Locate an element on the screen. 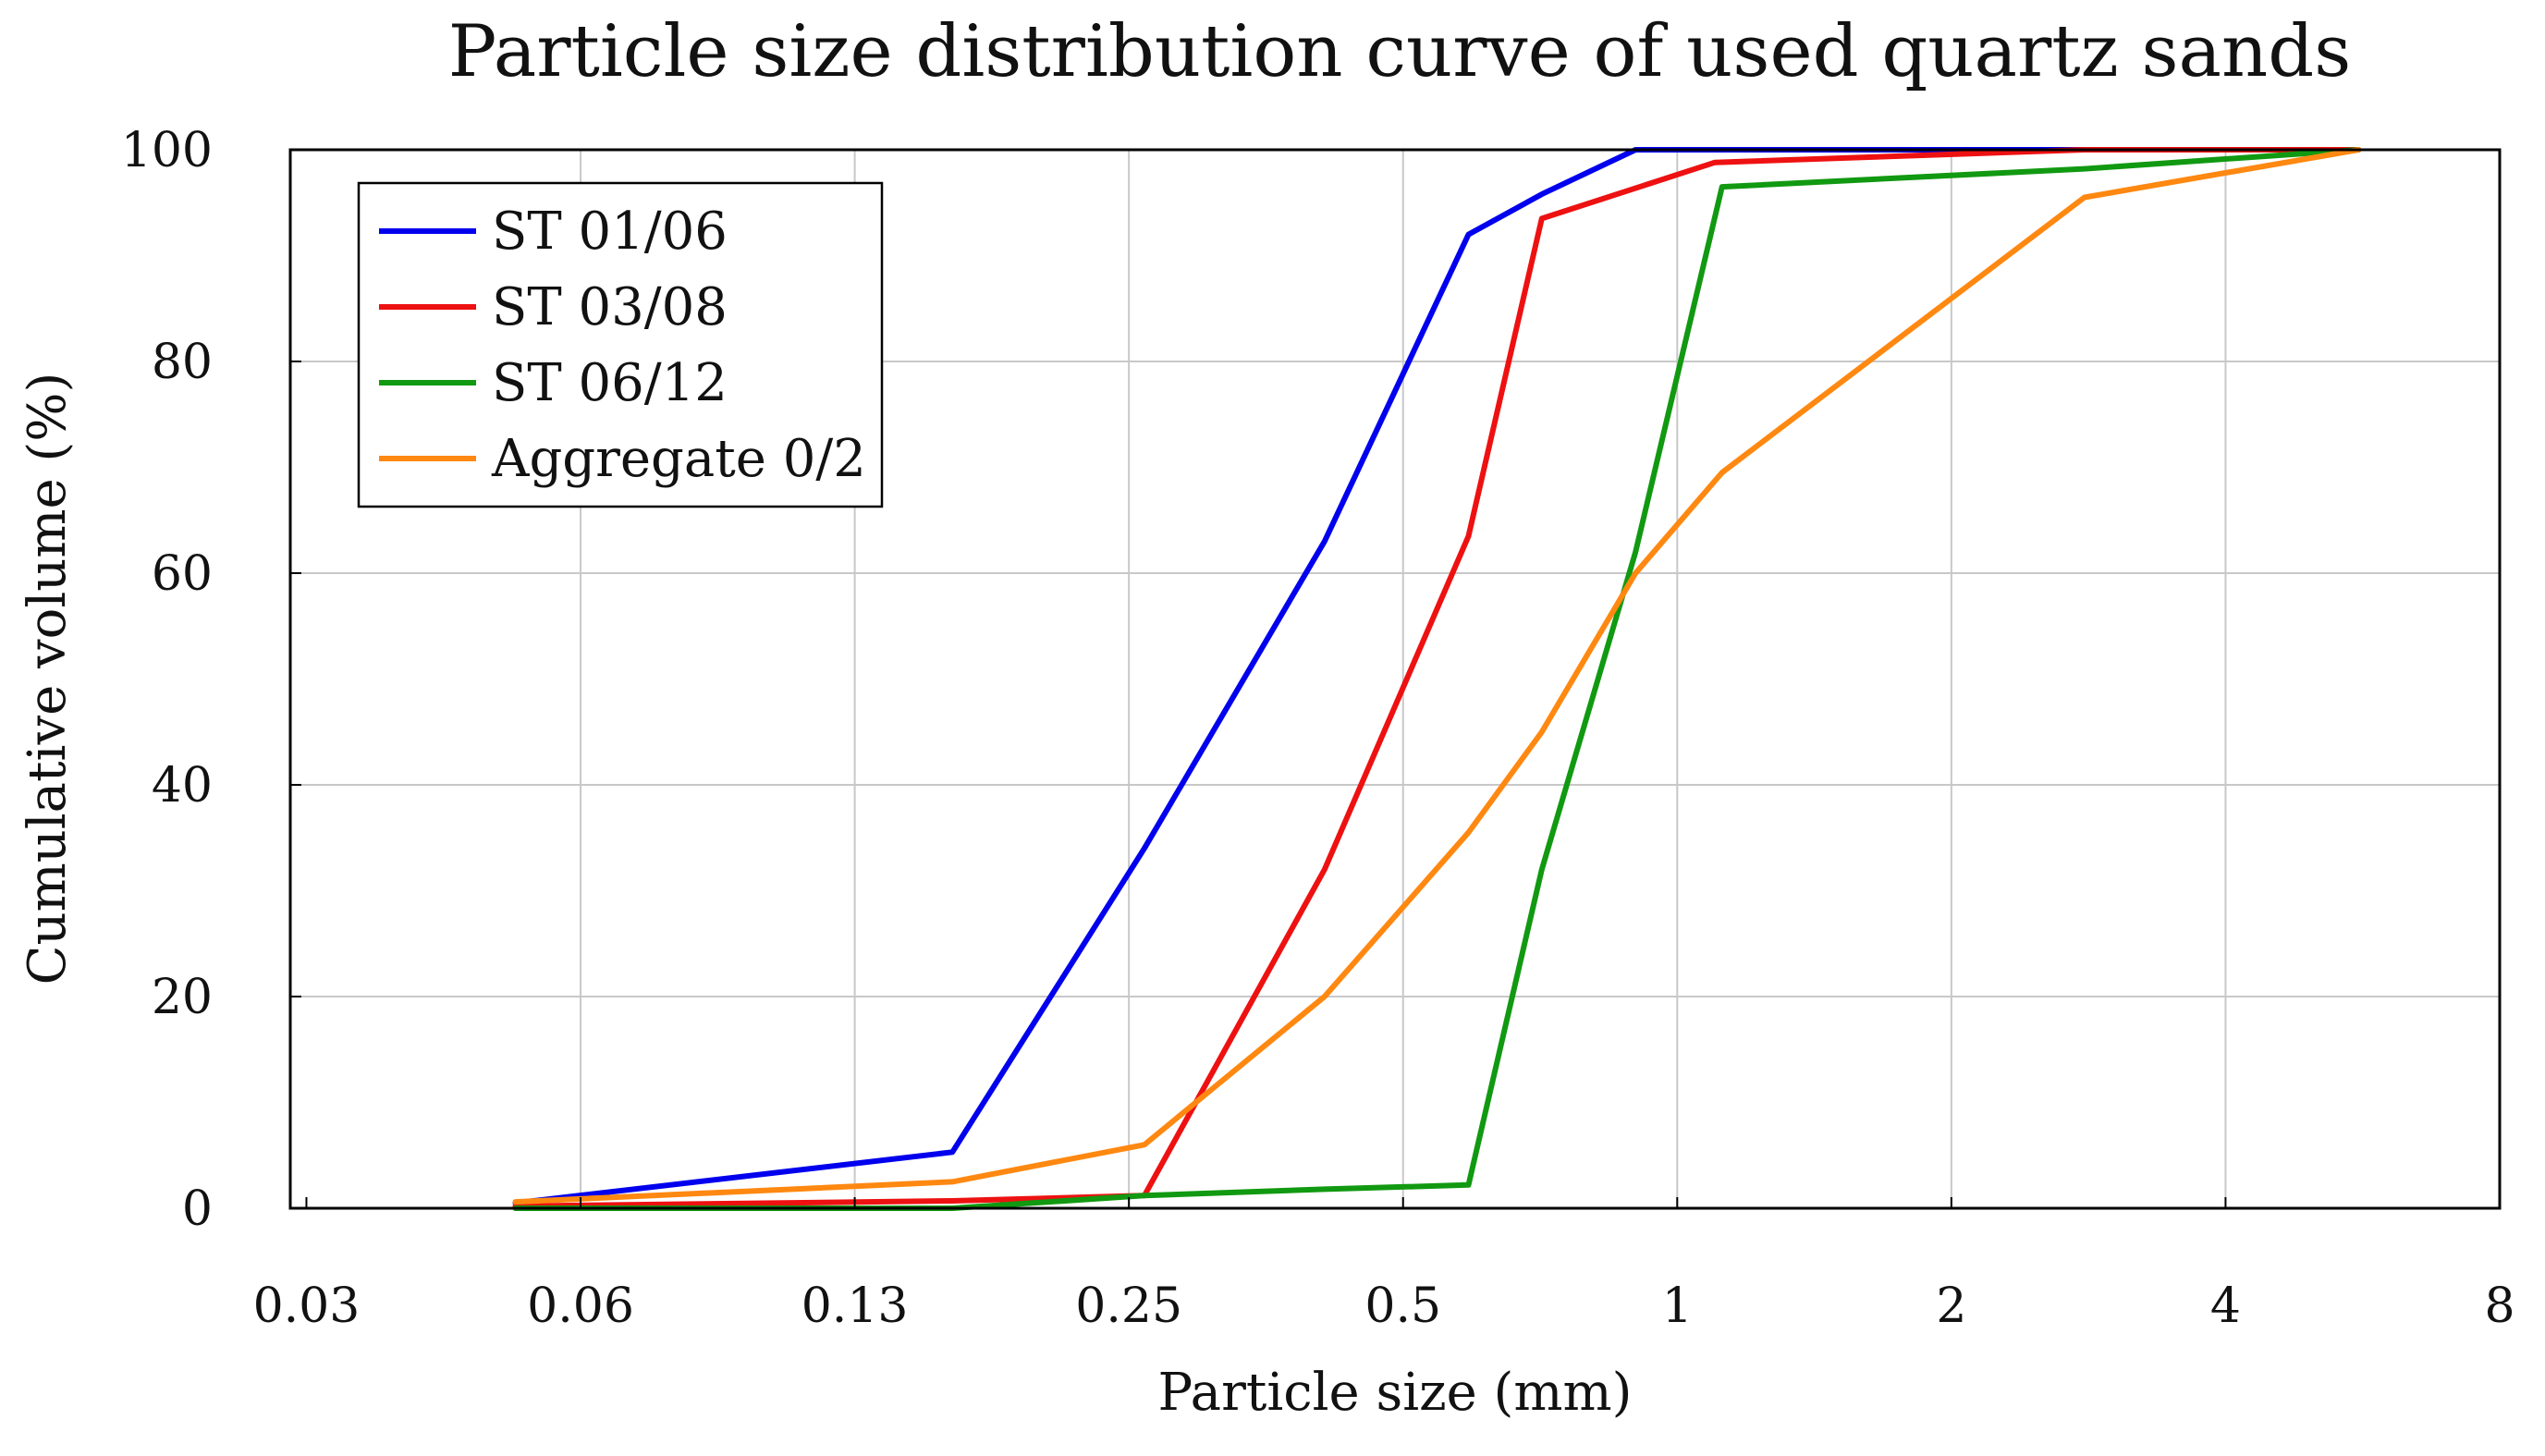 This screenshot has width=2545, height=1456. x-tick-label: 4 is located at coordinates (2225, 1306).